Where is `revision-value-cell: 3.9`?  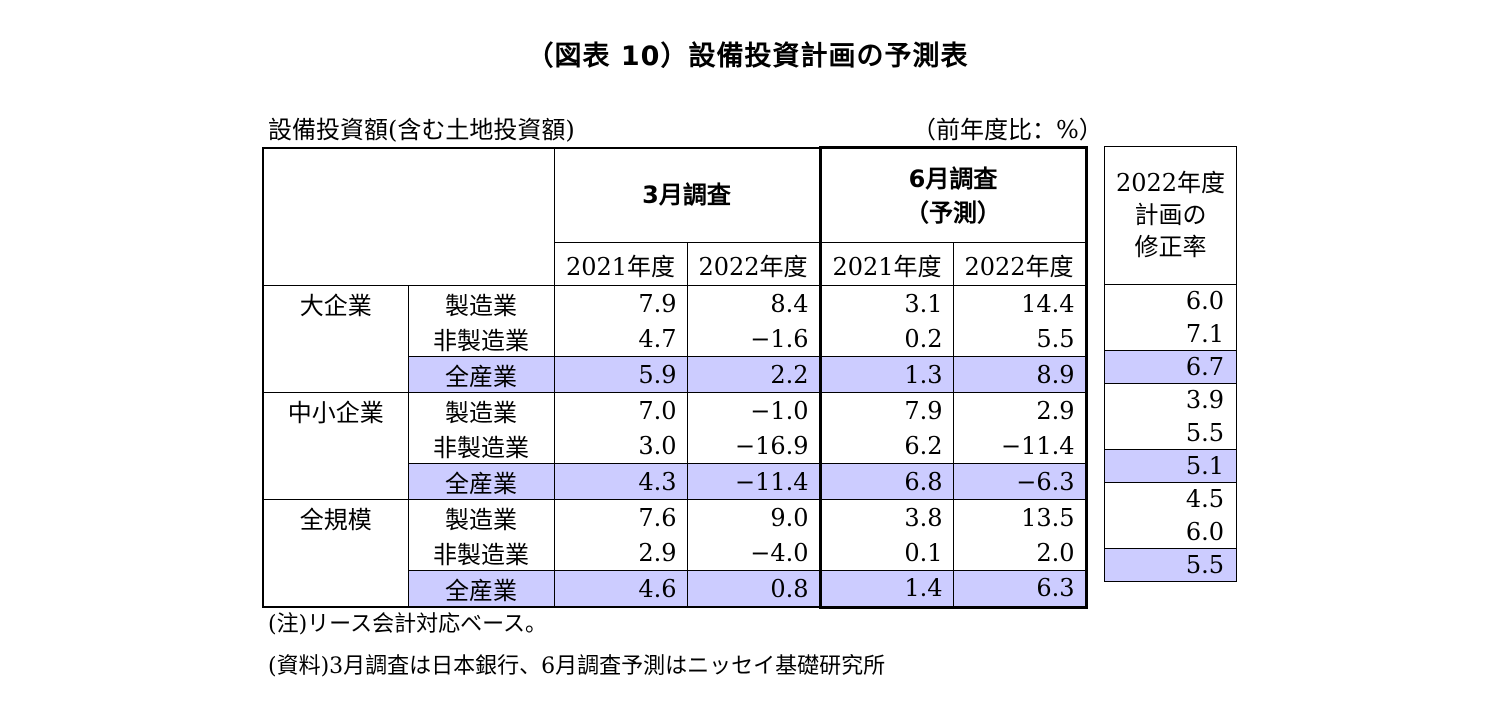
revision-value-cell: 3.9 is located at coordinates (1204, 400).